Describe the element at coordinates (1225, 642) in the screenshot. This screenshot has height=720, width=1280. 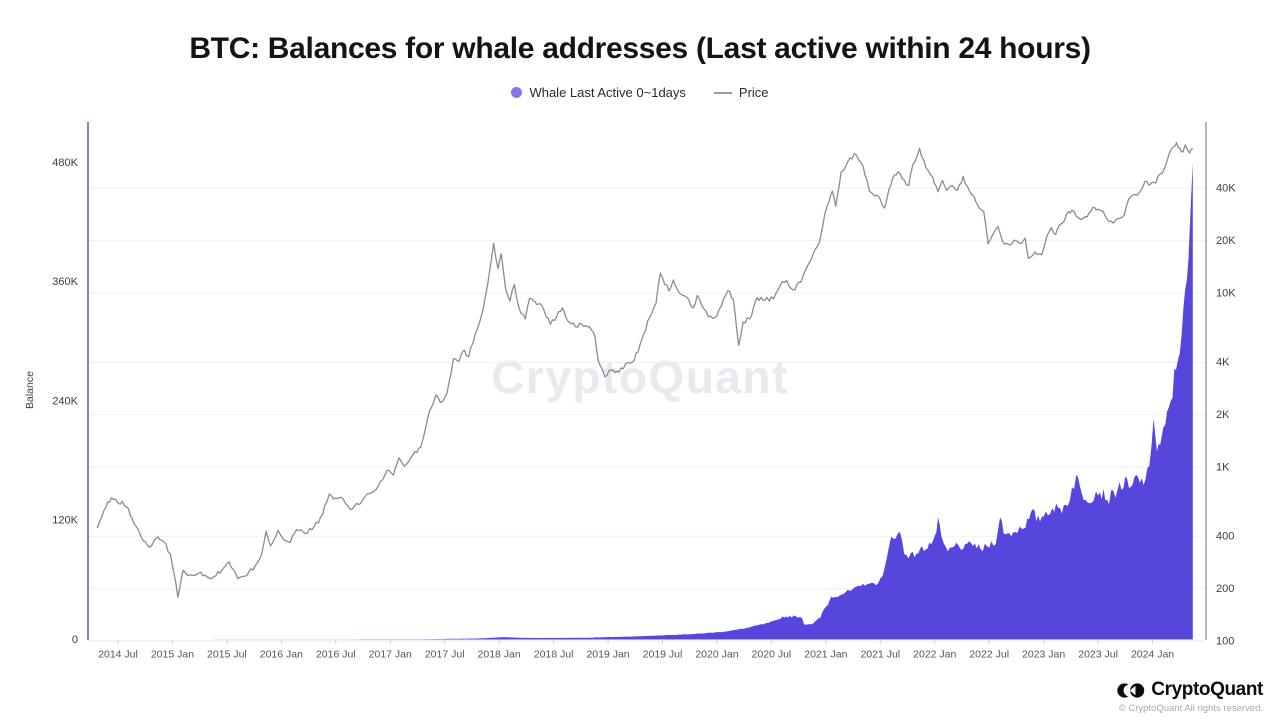
I see `y-axis-right-tick-label: 100` at that location.